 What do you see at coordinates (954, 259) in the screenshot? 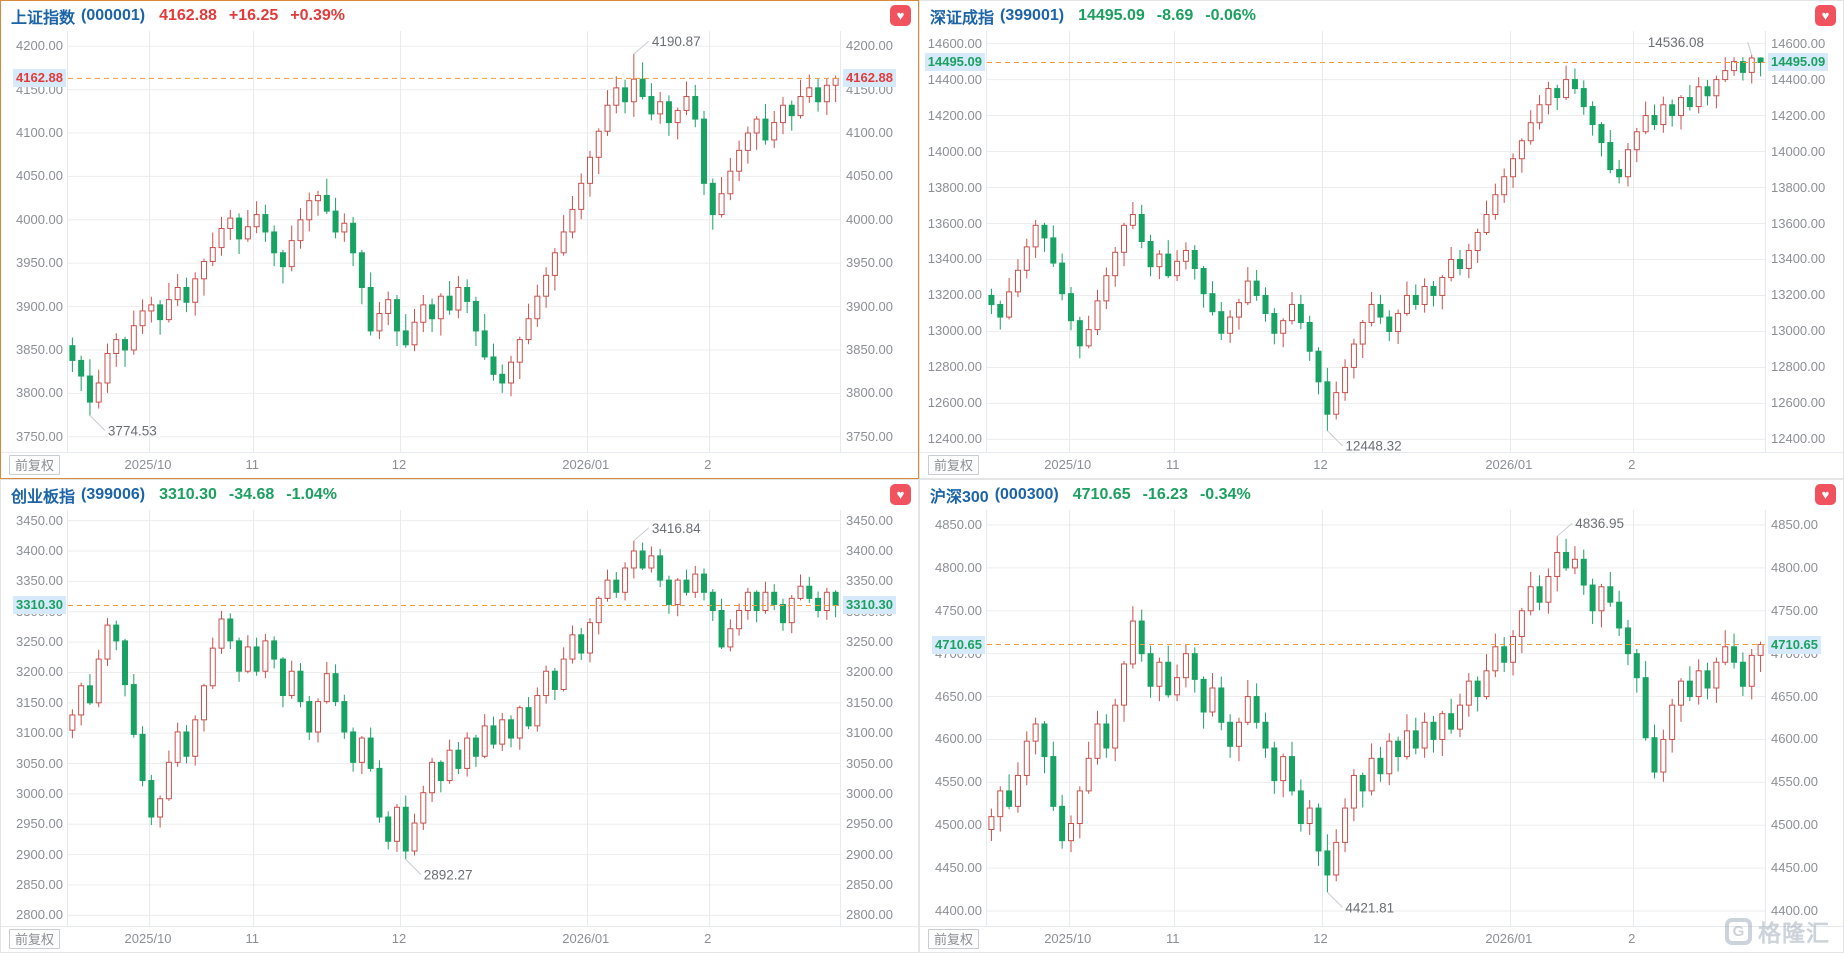
I see `y-axis-tick: 13400.00` at bounding box center [954, 259].